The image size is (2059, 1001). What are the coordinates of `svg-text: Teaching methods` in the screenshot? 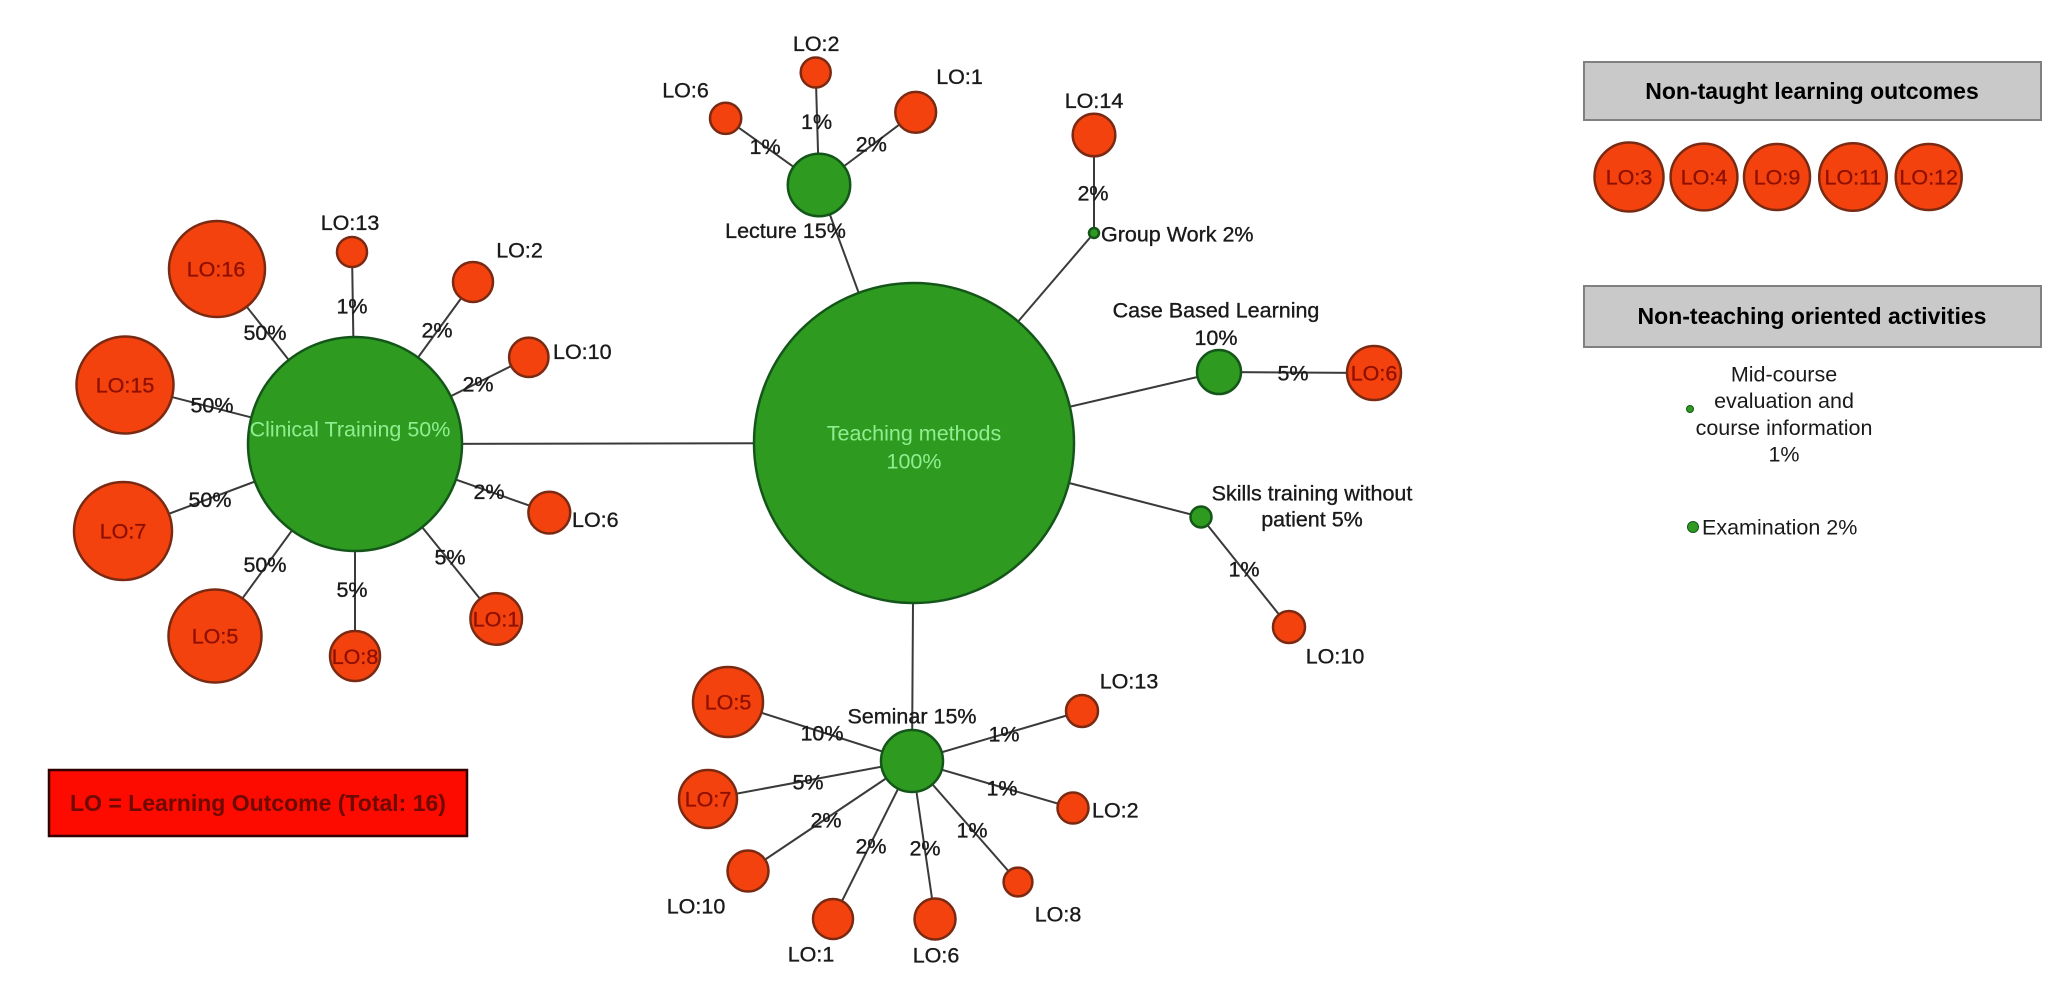 It's located at (914, 434).